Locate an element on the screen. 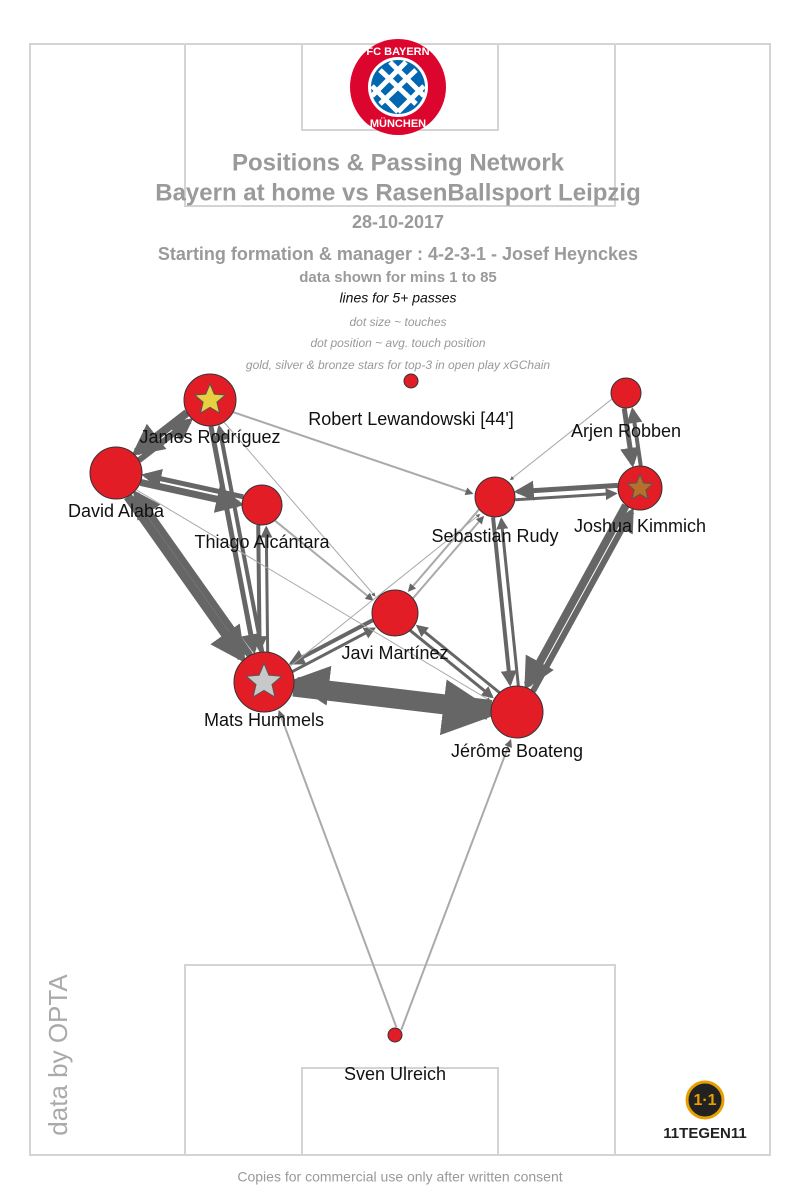 This screenshot has width=800, height=1200. crest: FC BAYERN MÜNCHEN is located at coordinates (398, 87).